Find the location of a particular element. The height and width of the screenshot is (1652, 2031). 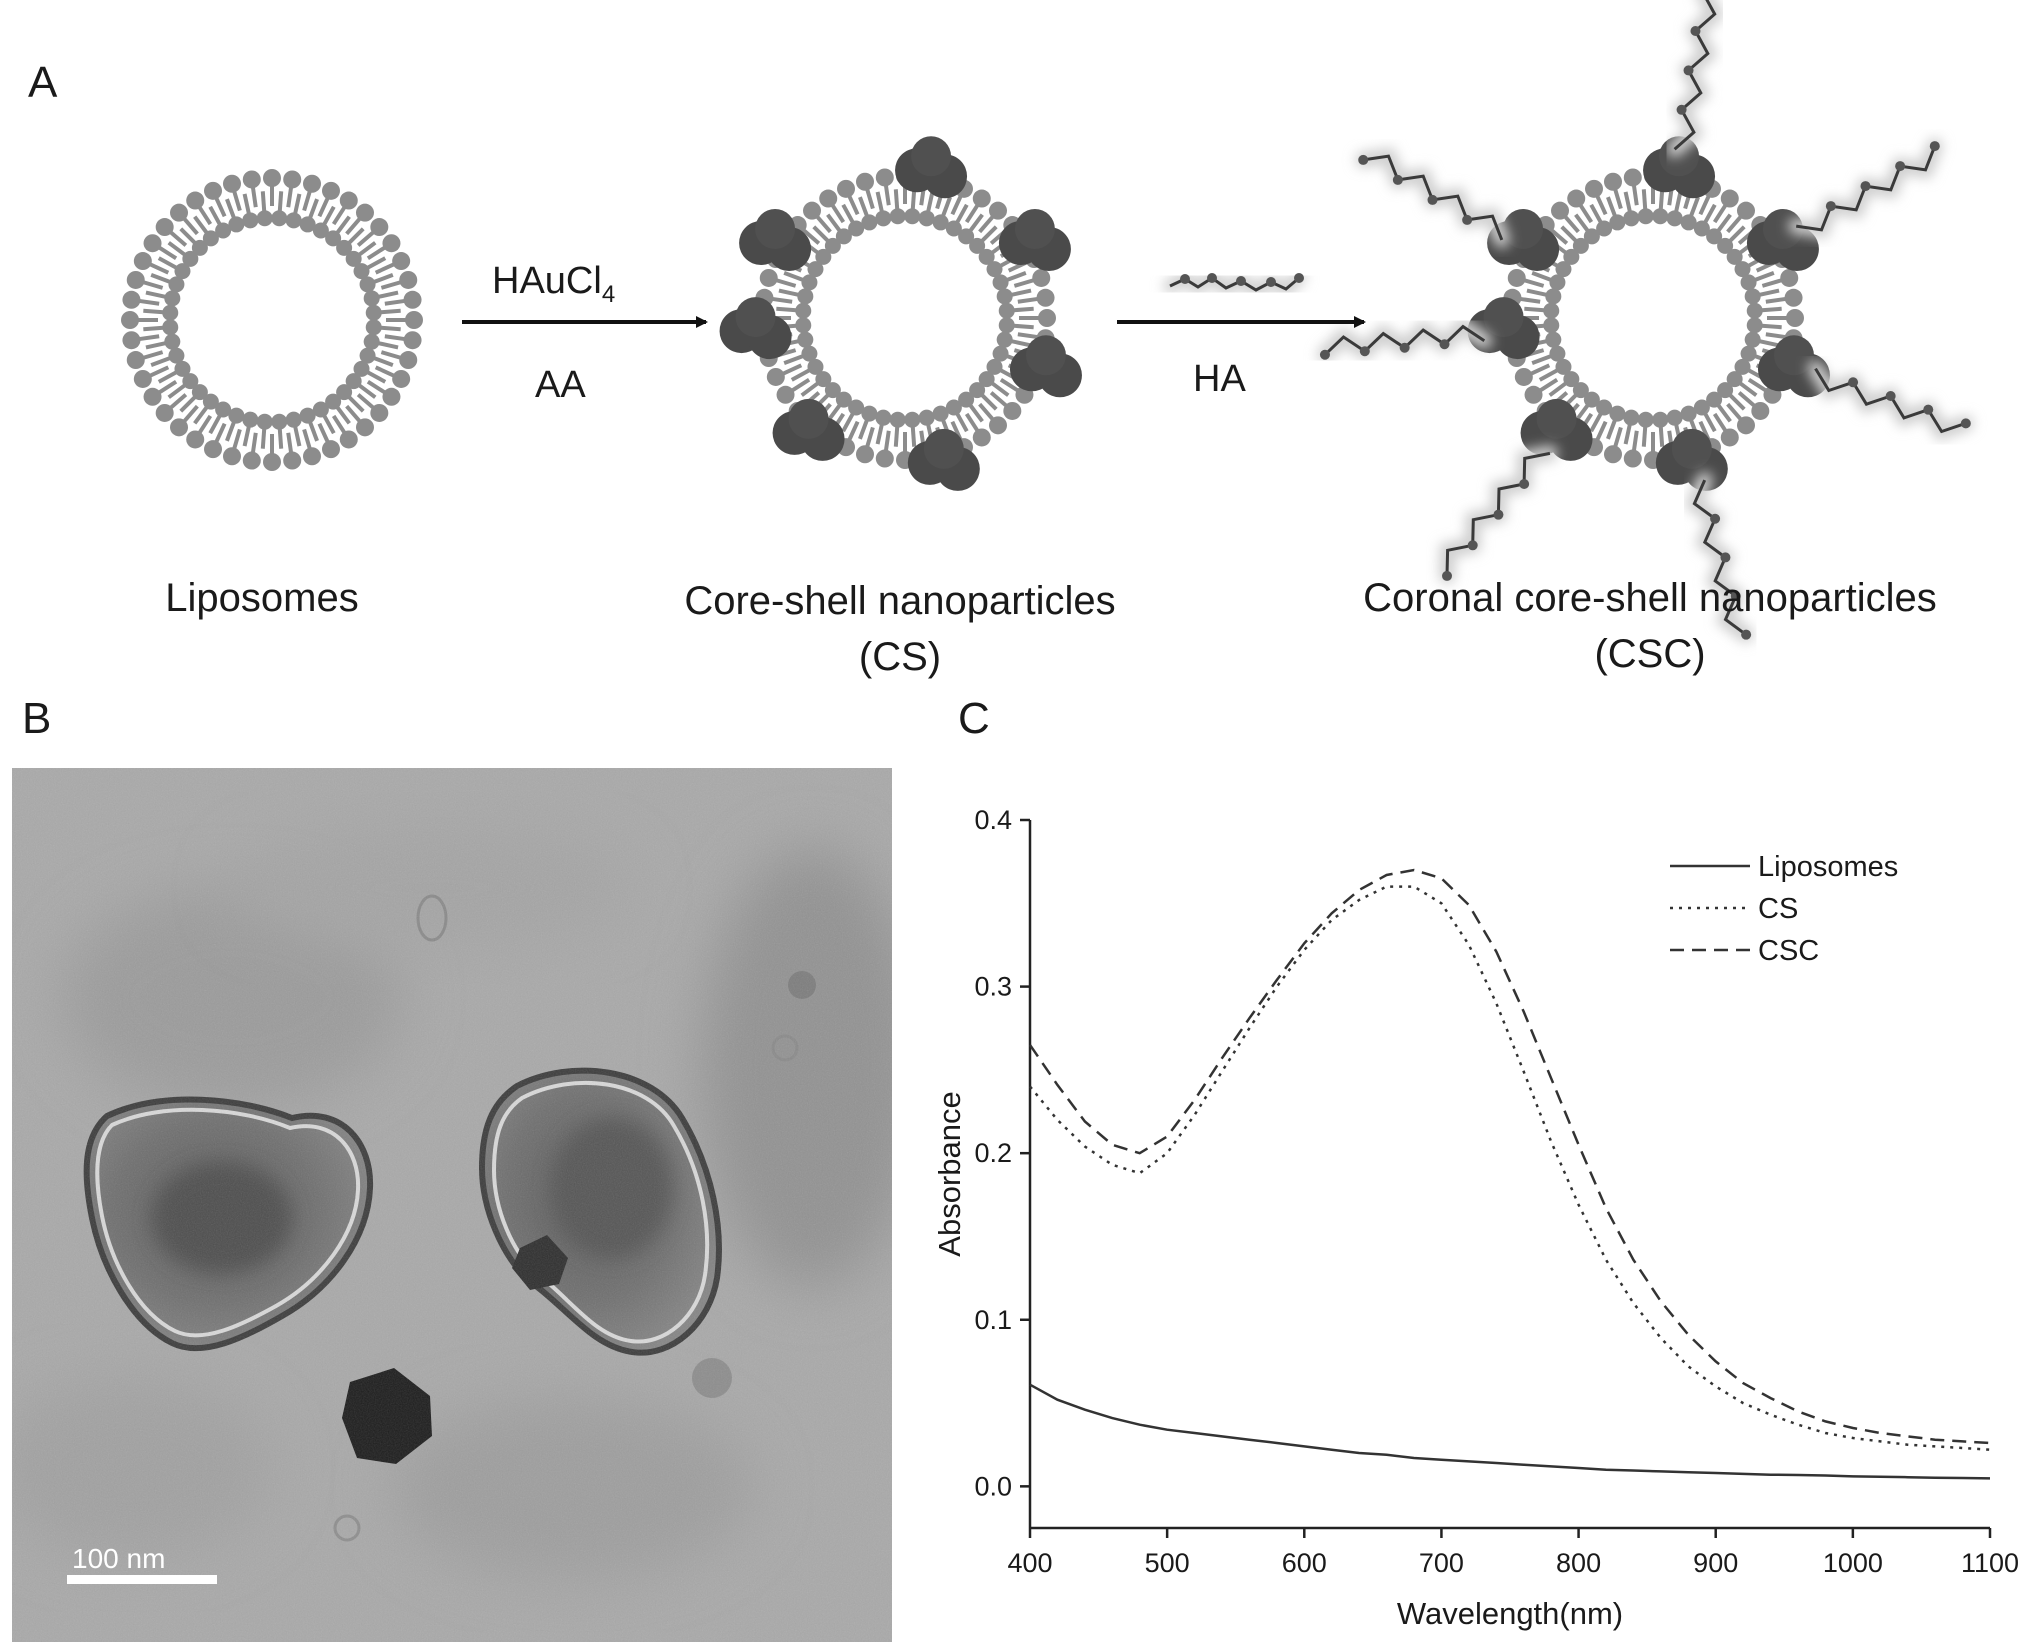

x-tick-label: 700 is located at coordinates (1441, 1563).